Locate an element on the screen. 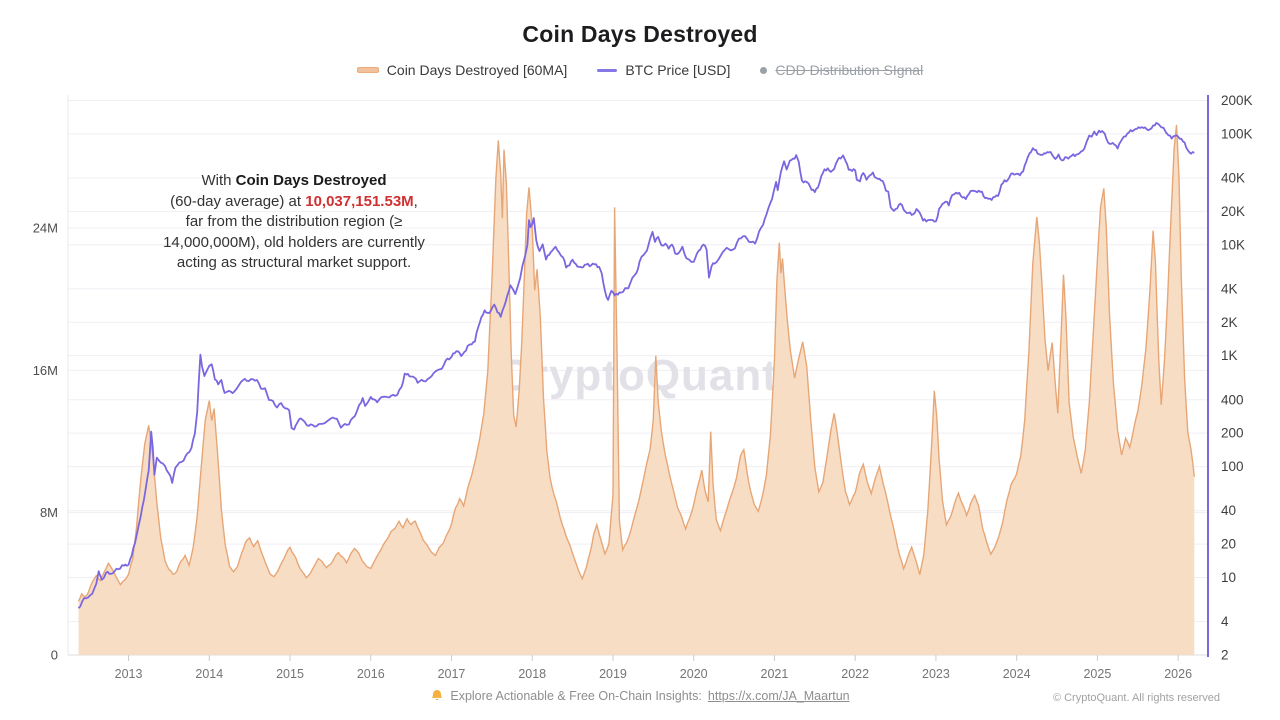 This screenshot has width=1280, height=720. x-axis-label: 2016 is located at coordinates (371, 674).